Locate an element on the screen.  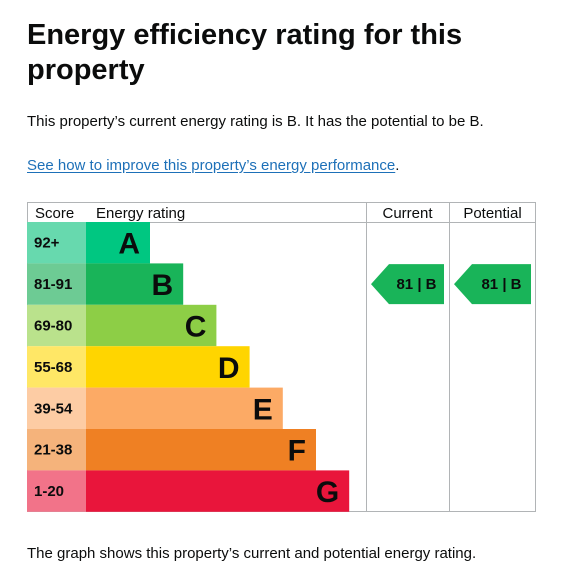
header-current: Current is located at coordinates (407, 213).